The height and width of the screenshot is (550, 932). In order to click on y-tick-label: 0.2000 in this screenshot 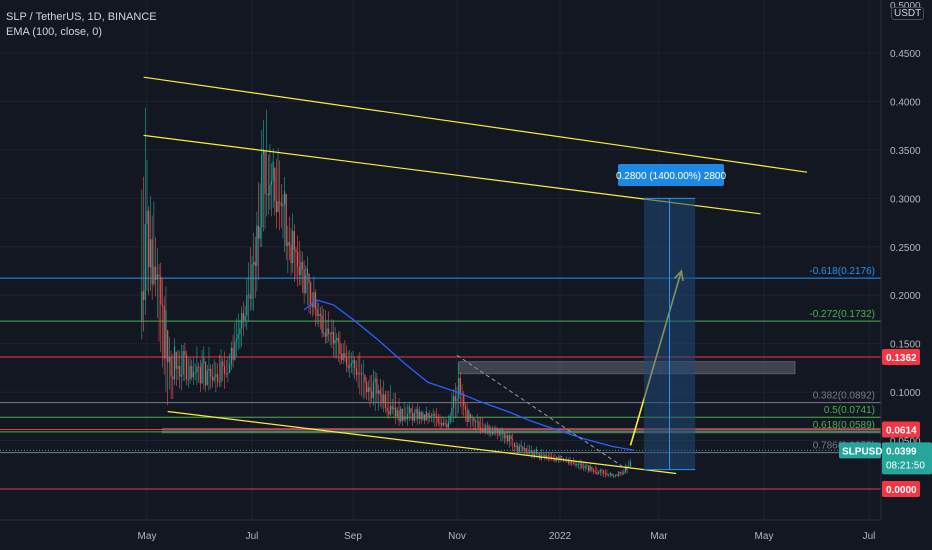, I will do `click(905, 296)`.